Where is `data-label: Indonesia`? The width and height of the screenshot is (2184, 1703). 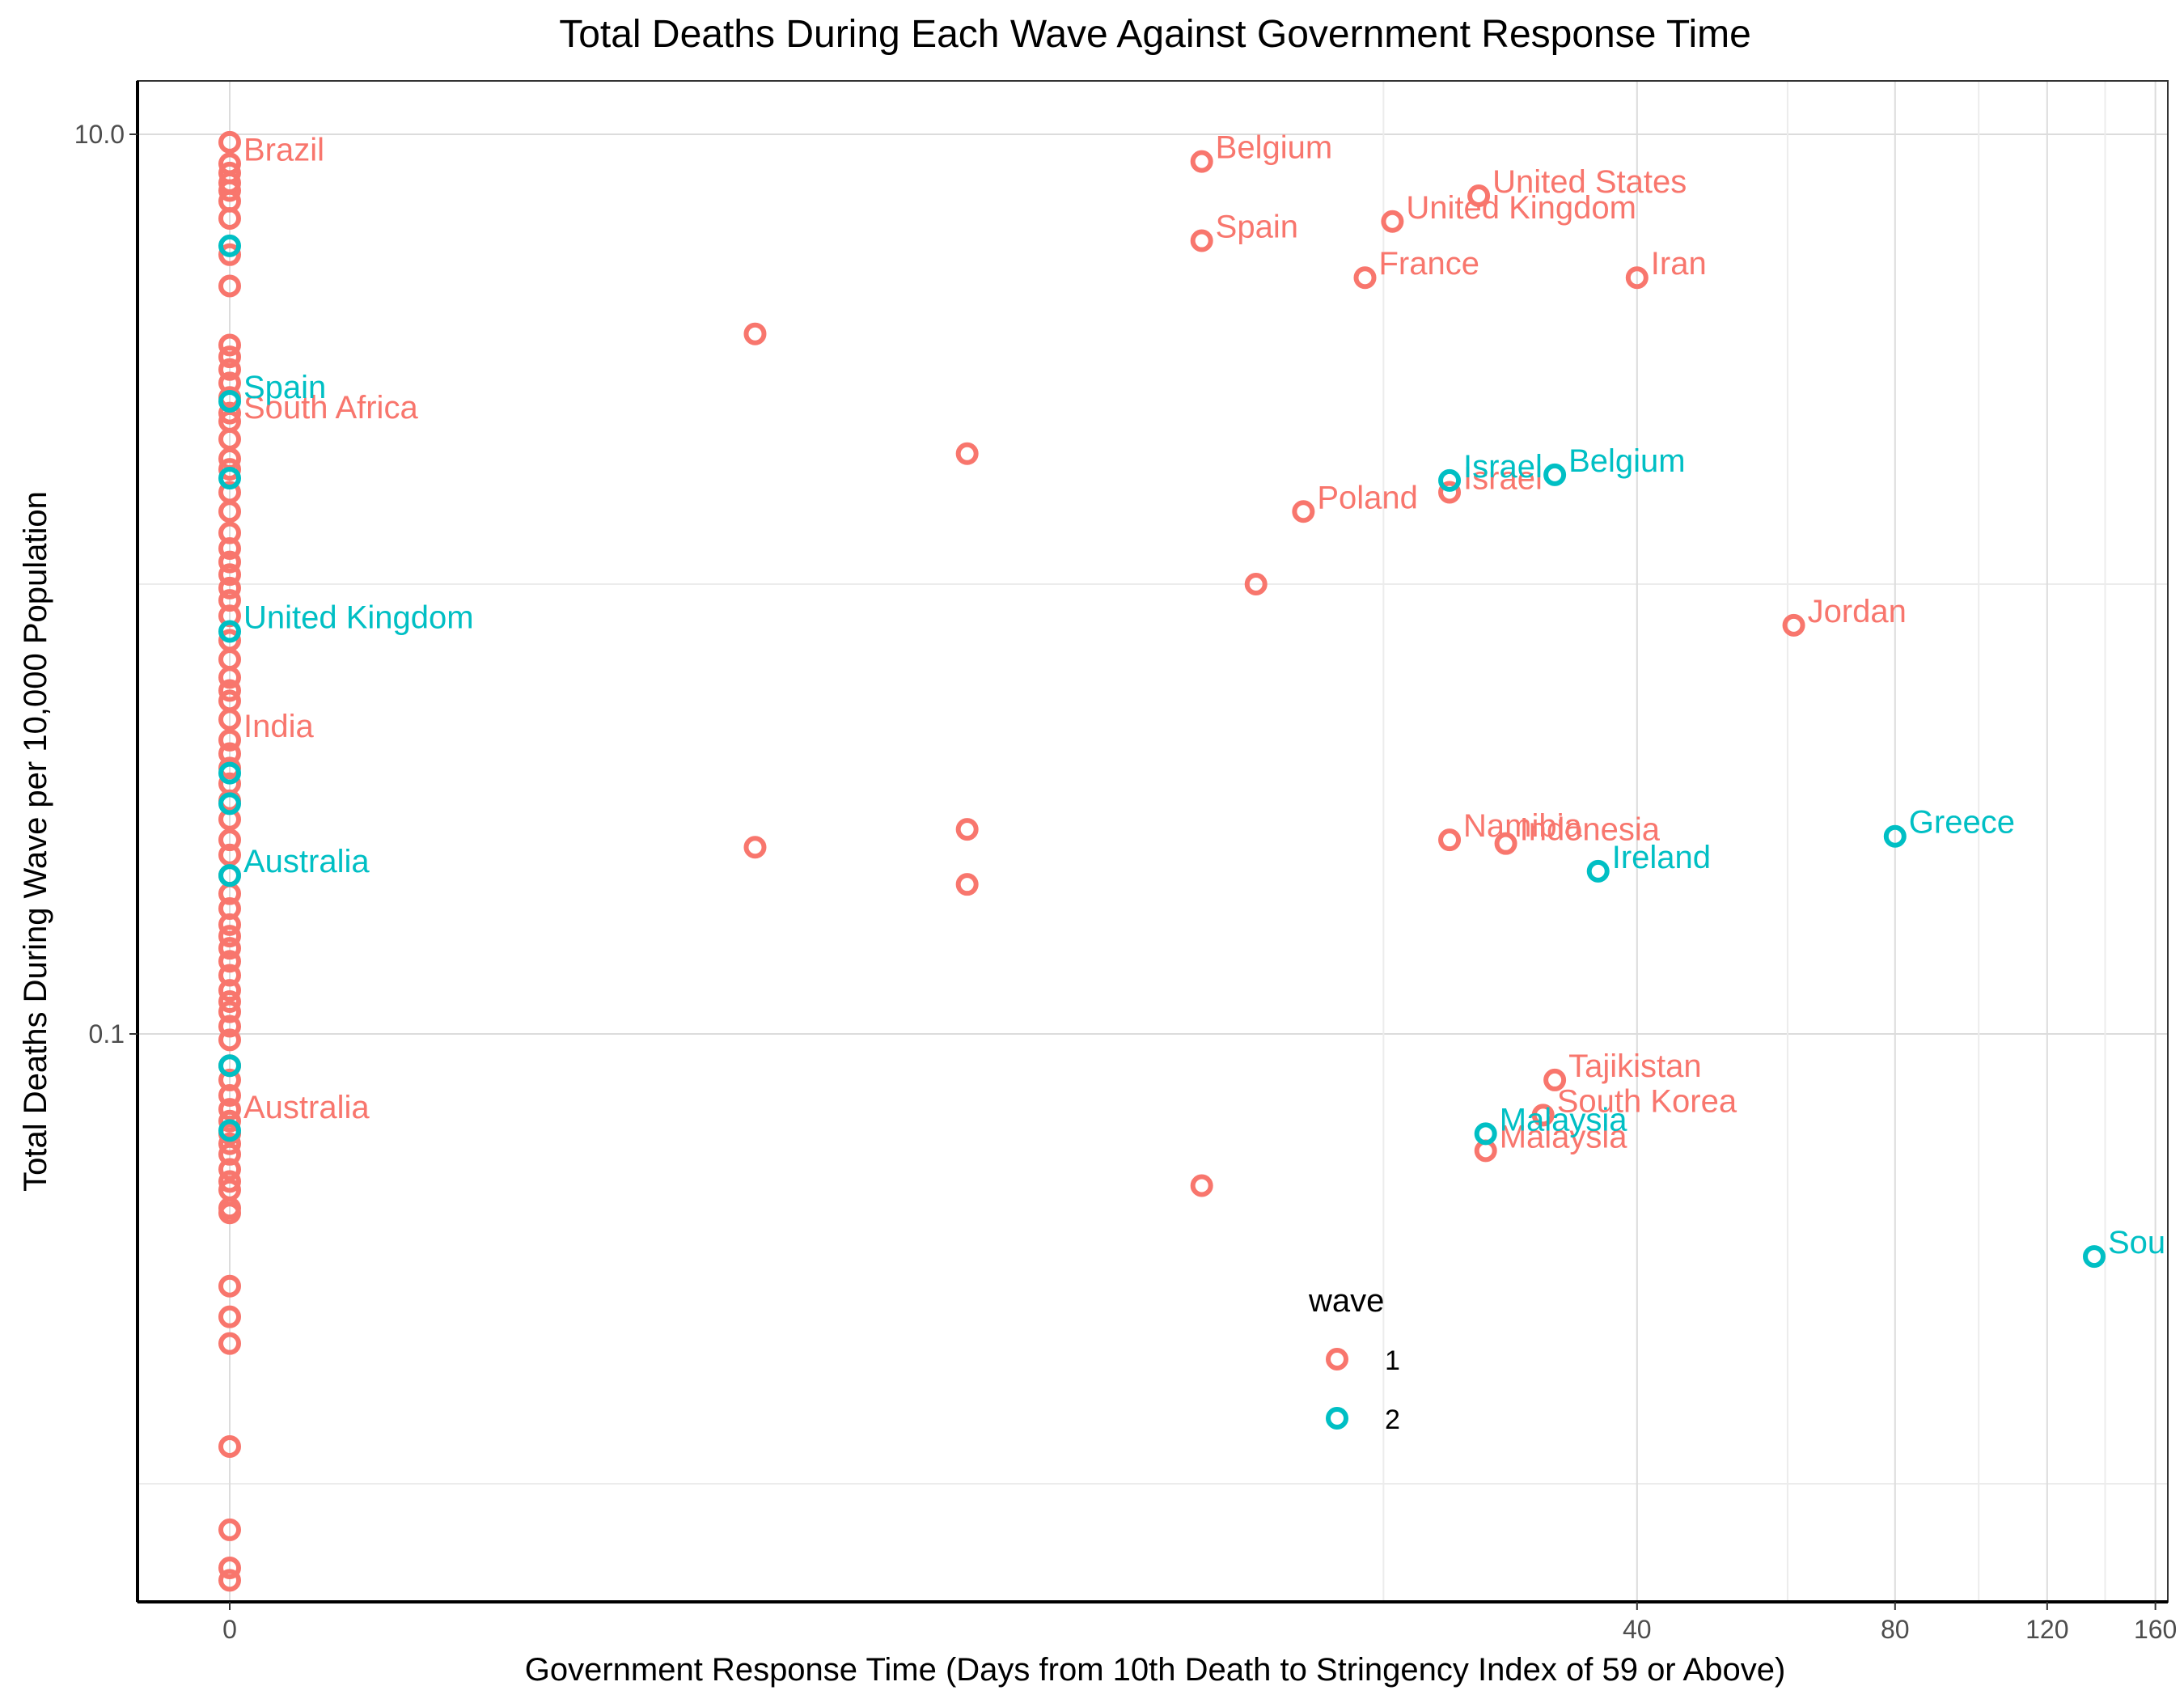
data-label: Indonesia is located at coordinates (1590, 830).